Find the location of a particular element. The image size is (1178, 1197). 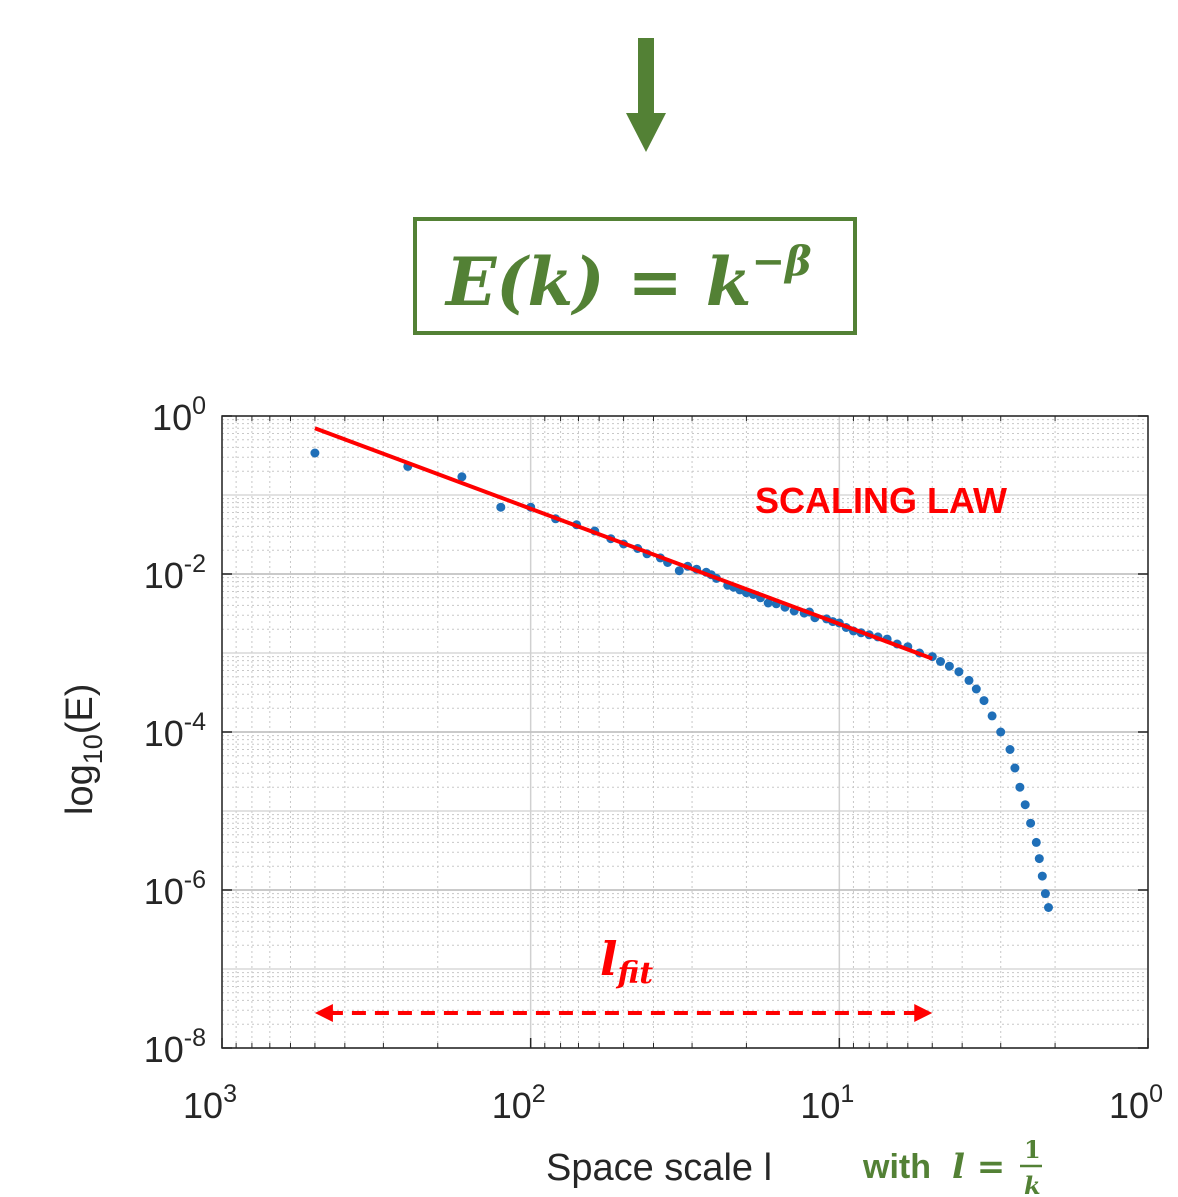

x-axis-note: with l = 1 k is located at coordinates (952, 1166).